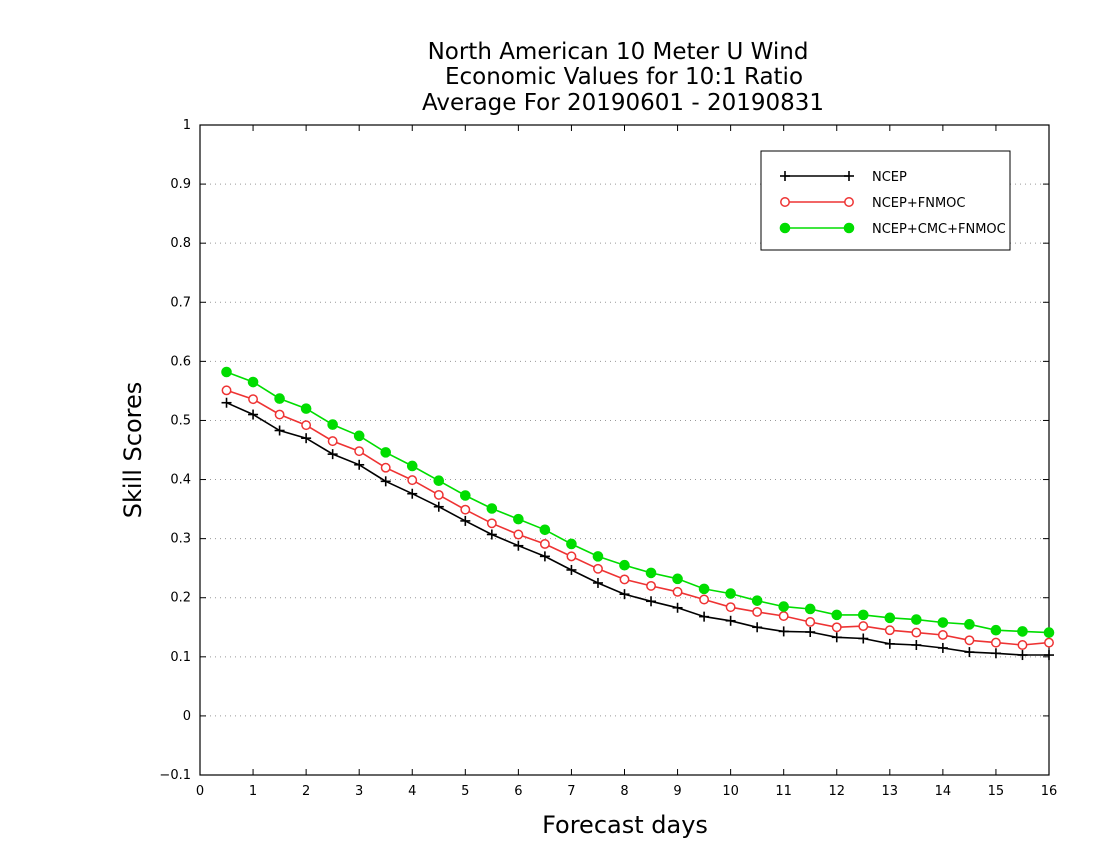 This screenshot has height=850, width=1100. I want to click on legend-item: NCEP+CMC+FNMOC, so click(892, 229).